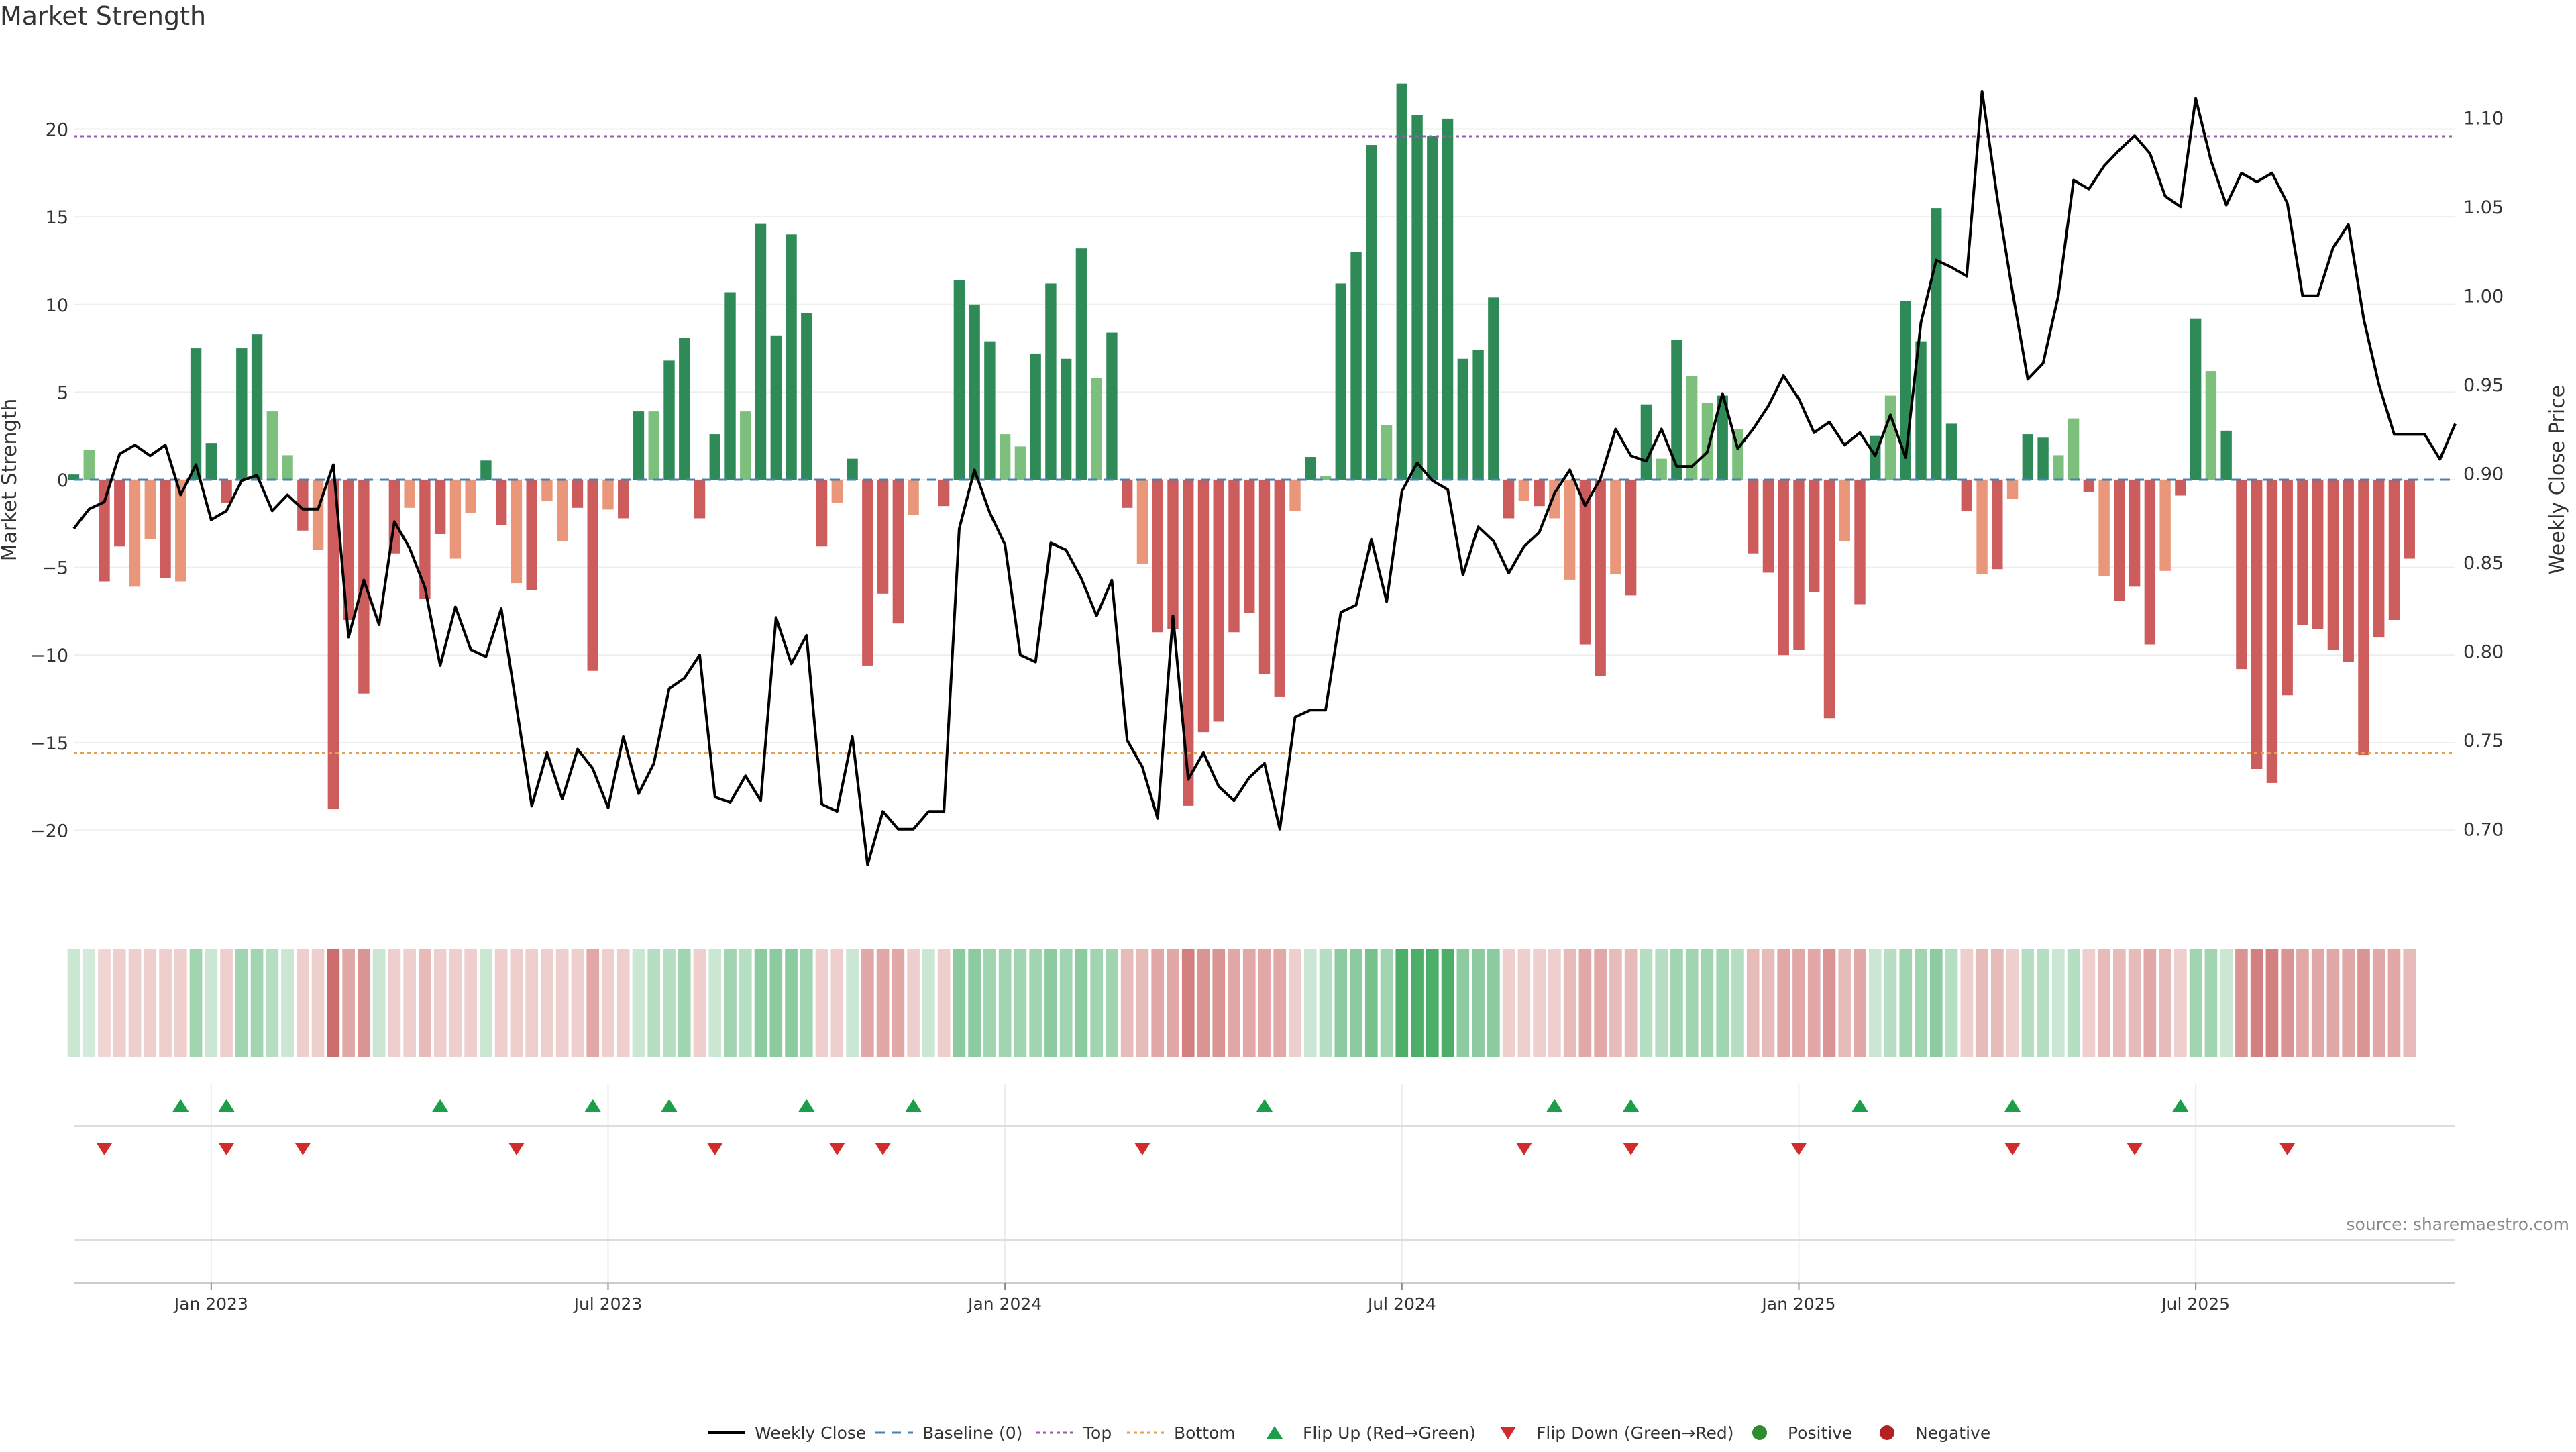 The image size is (2576, 1452). What do you see at coordinates (1205, 1433) in the screenshot?
I see `legend-bottom-label: Bottom` at bounding box center [1205, 1433].